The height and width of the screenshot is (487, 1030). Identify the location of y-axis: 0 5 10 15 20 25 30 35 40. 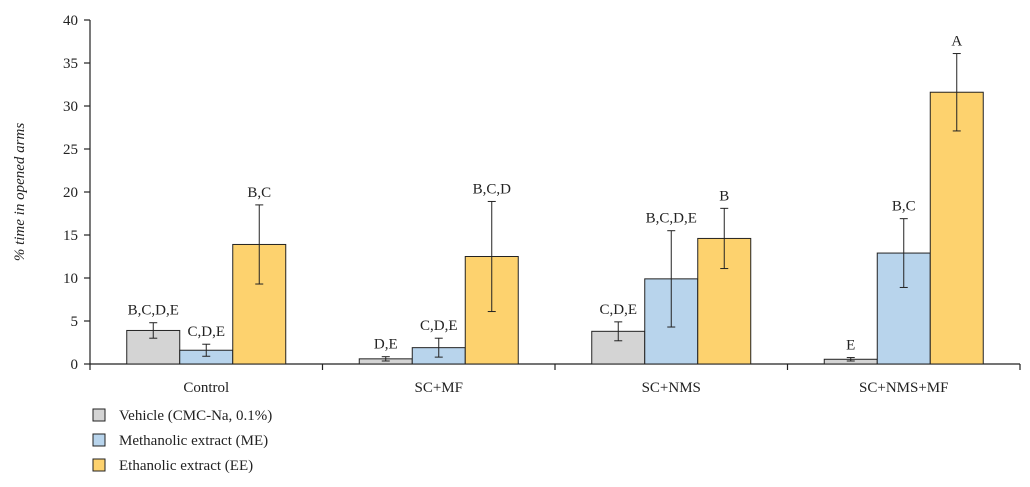
(77, 193).